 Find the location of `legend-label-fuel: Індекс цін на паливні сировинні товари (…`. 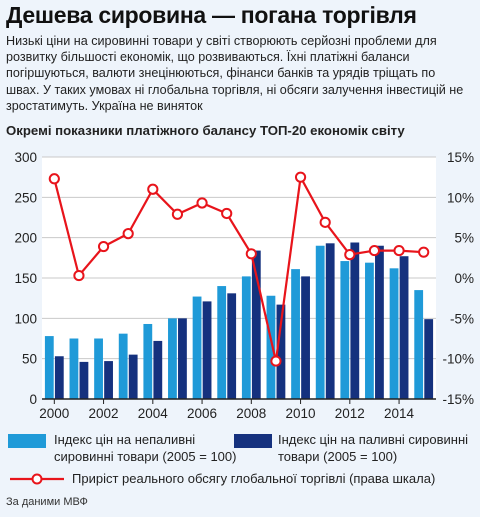

legend-label-fuel: Індекс цін на паливні сировинні товари (… is located at coordinates (373, 448).